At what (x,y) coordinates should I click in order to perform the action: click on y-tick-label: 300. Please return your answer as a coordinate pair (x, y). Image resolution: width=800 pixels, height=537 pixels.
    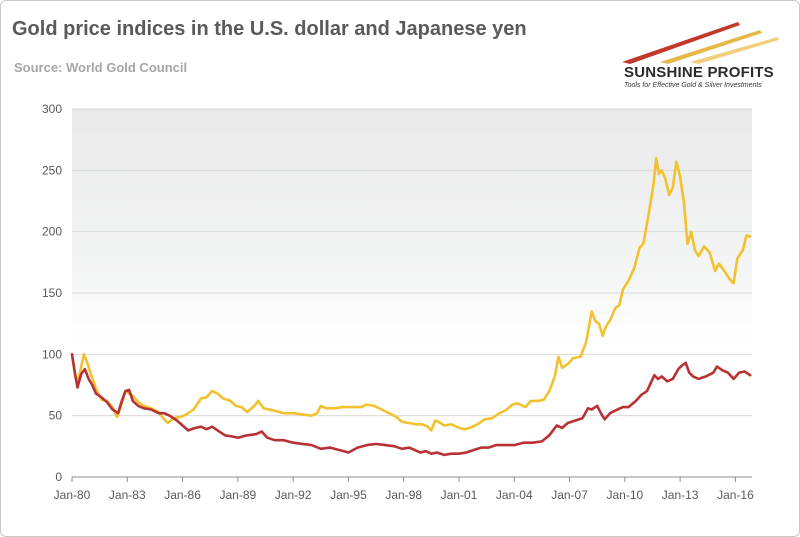
    Looking at the image, I should click on (52, 109).